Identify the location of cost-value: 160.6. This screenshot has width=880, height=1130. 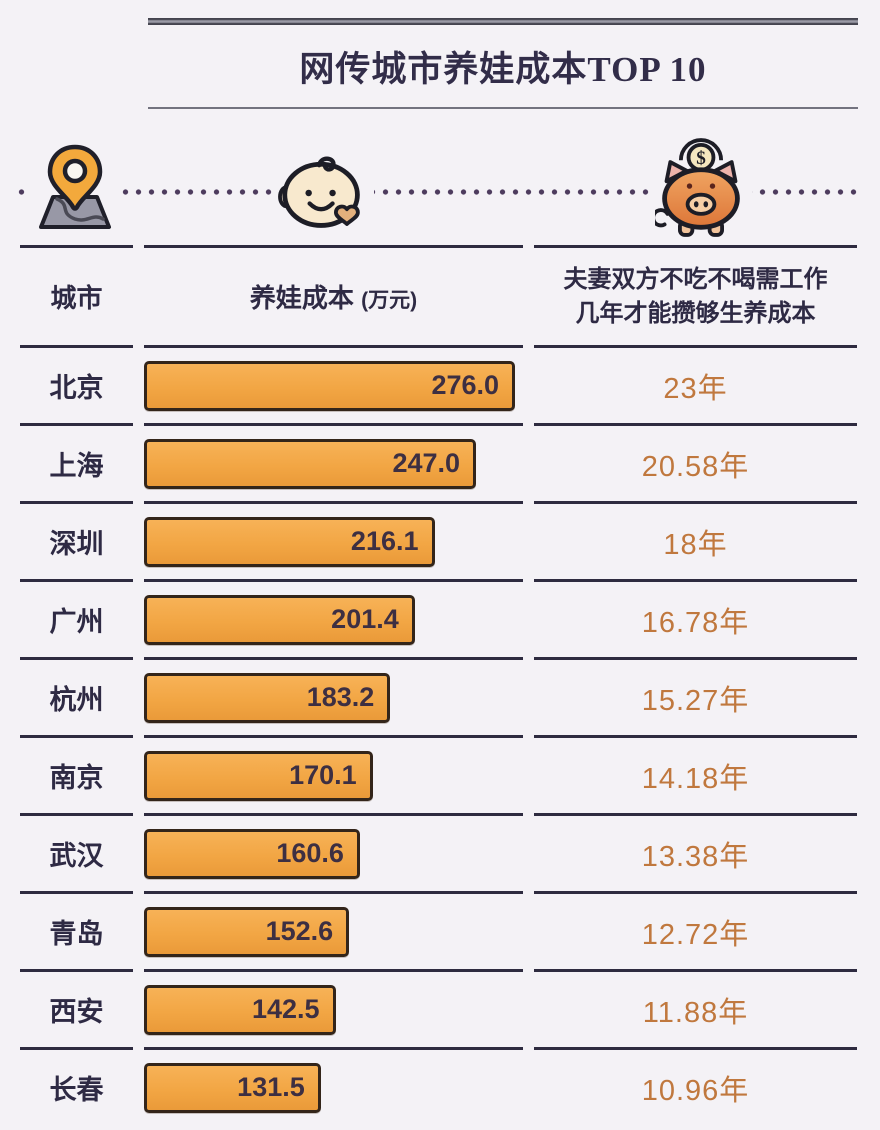
(310, 853).